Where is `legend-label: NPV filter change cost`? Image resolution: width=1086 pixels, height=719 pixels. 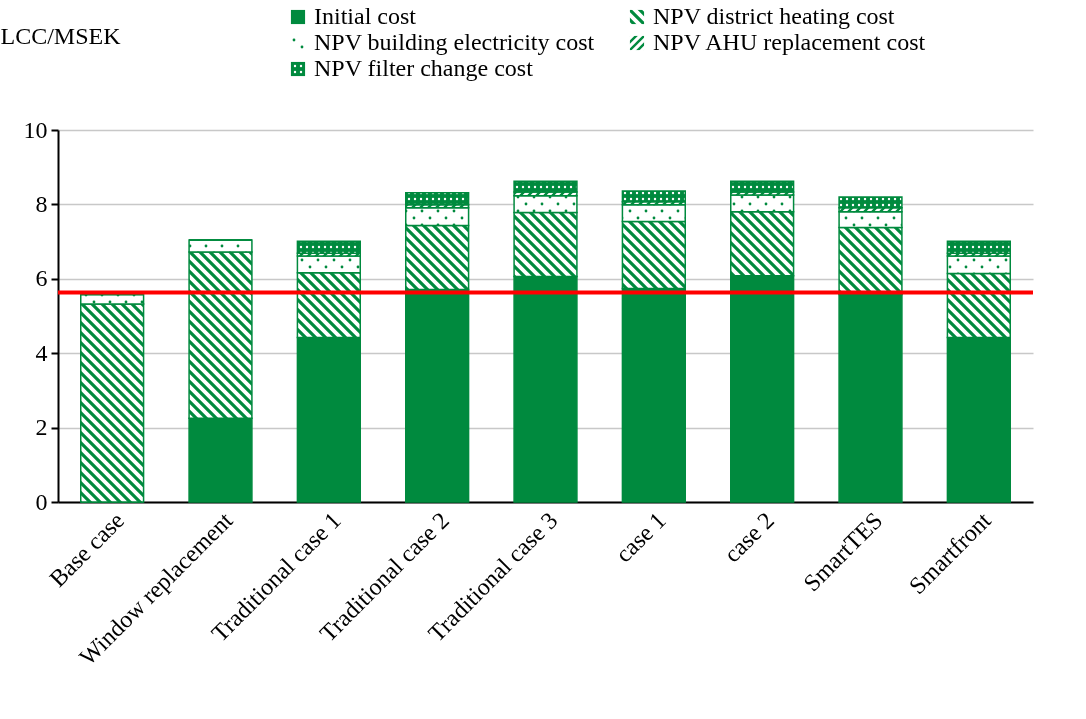 legend-label: NPV filter change cost is located at coordinates (424, 68).